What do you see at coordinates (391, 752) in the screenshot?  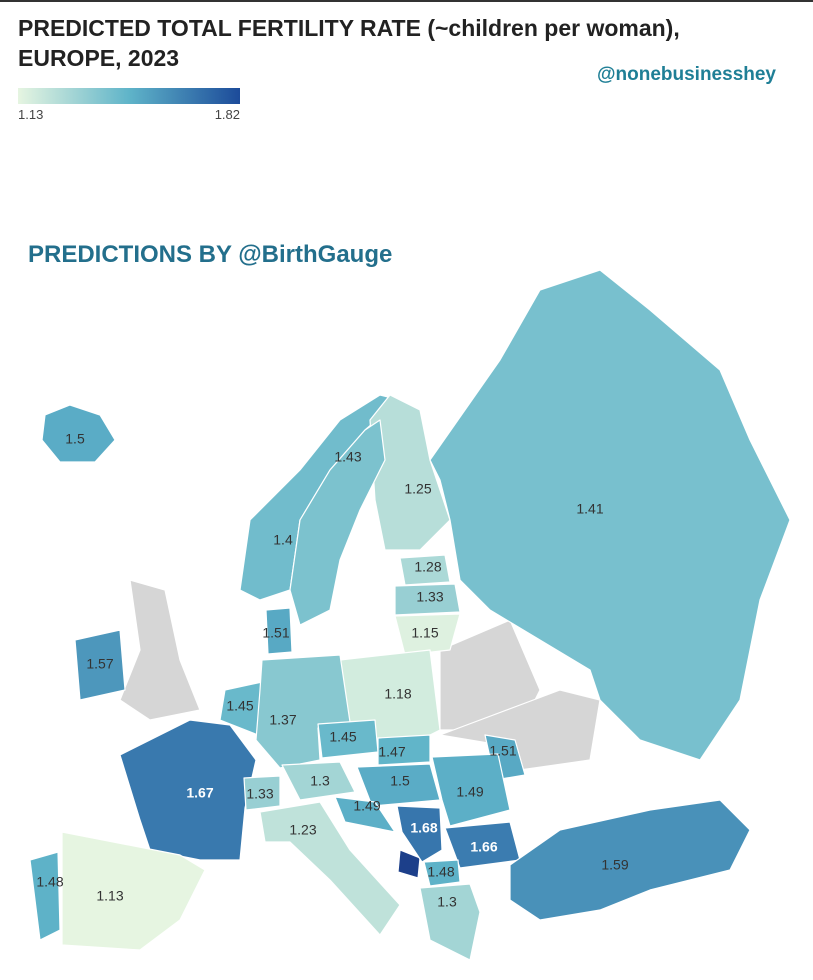 I see `region-label: 1.47` at bounding box center [391, 752].